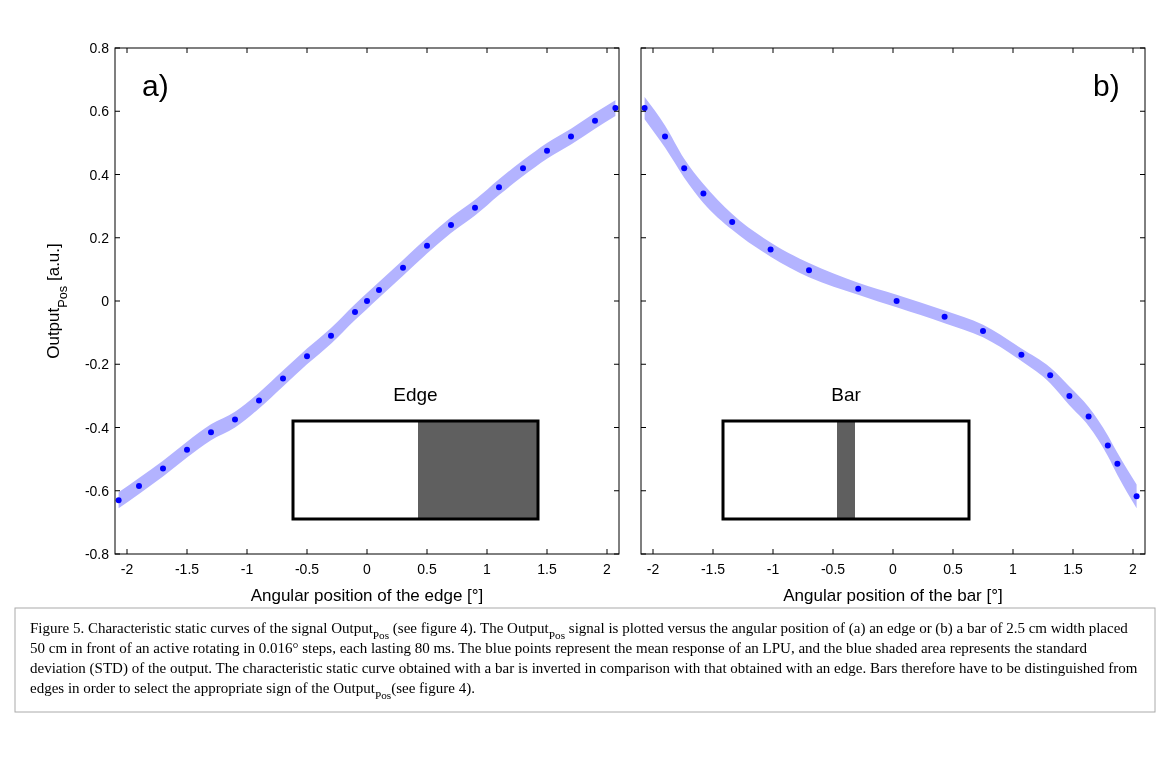 The width and height of the screenshot is (1171, 766). I want to click on y-tick-label: 0.6, so click(99, 111).